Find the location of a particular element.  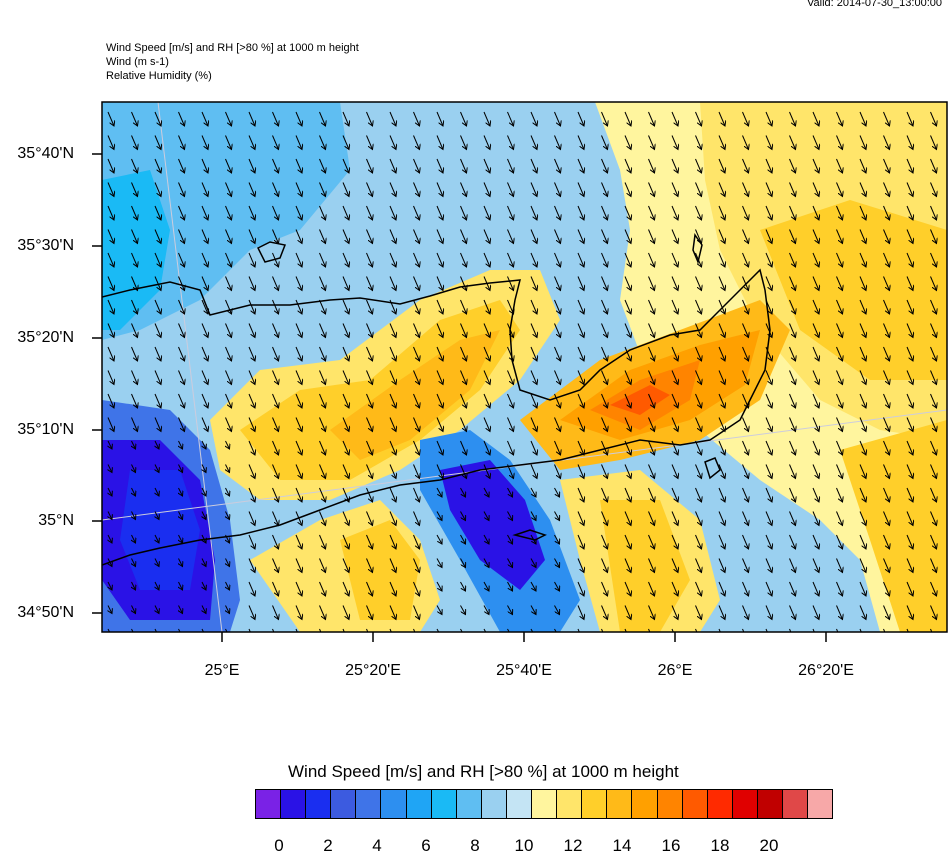

colorbar-label: 16 is located at coordinates (671, 845).